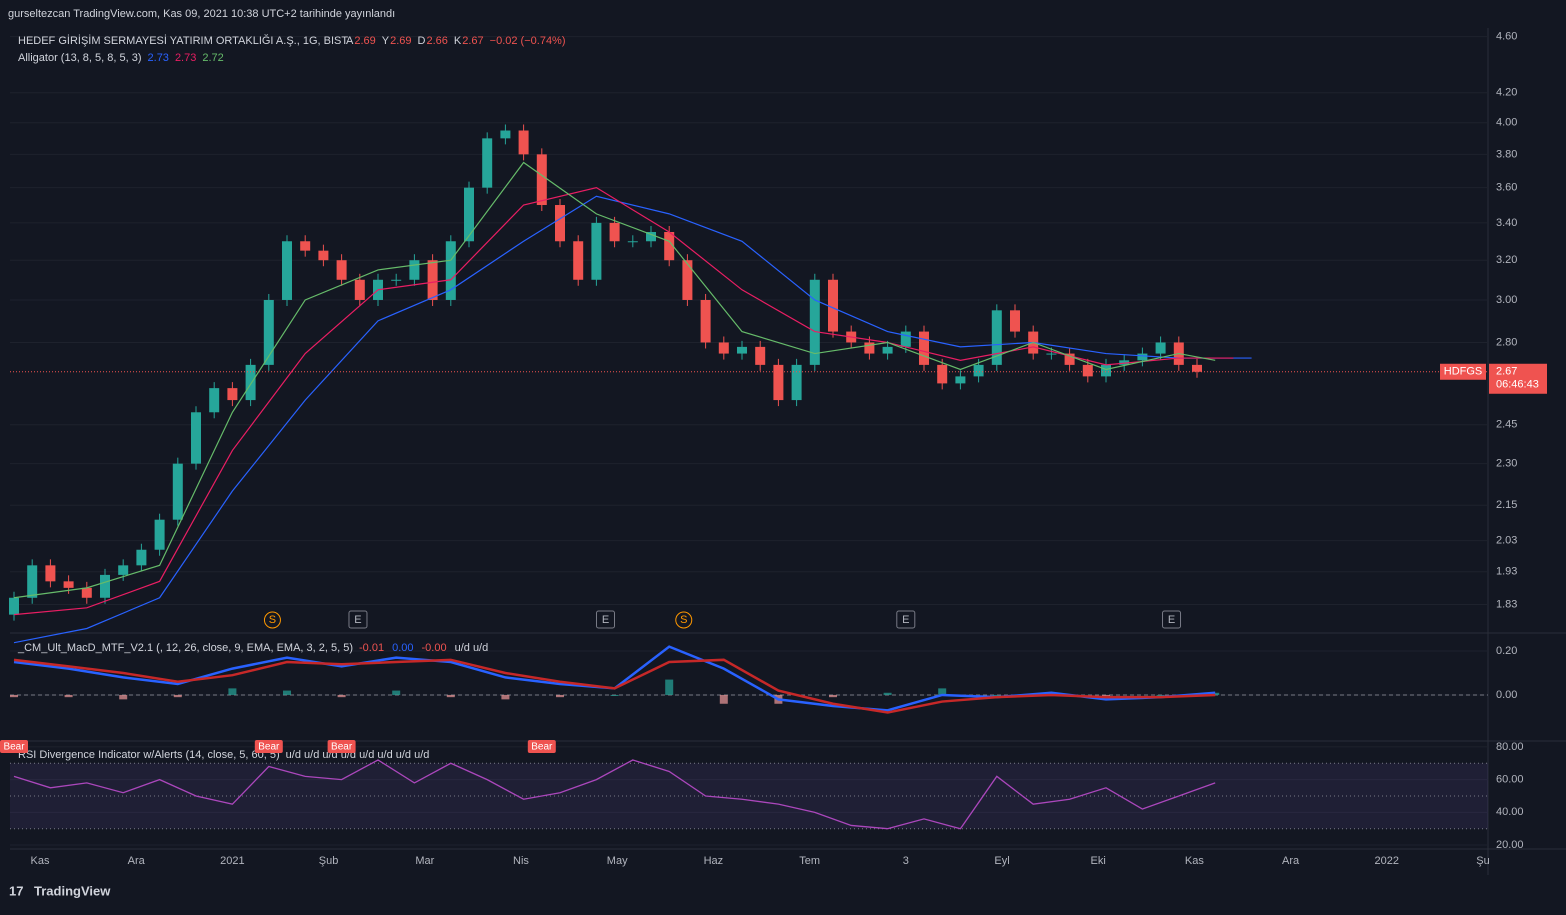 The width and height of the screenshot is (1566, 915). I want to click on y-tick-label: 80.00, so click(1510, 747).